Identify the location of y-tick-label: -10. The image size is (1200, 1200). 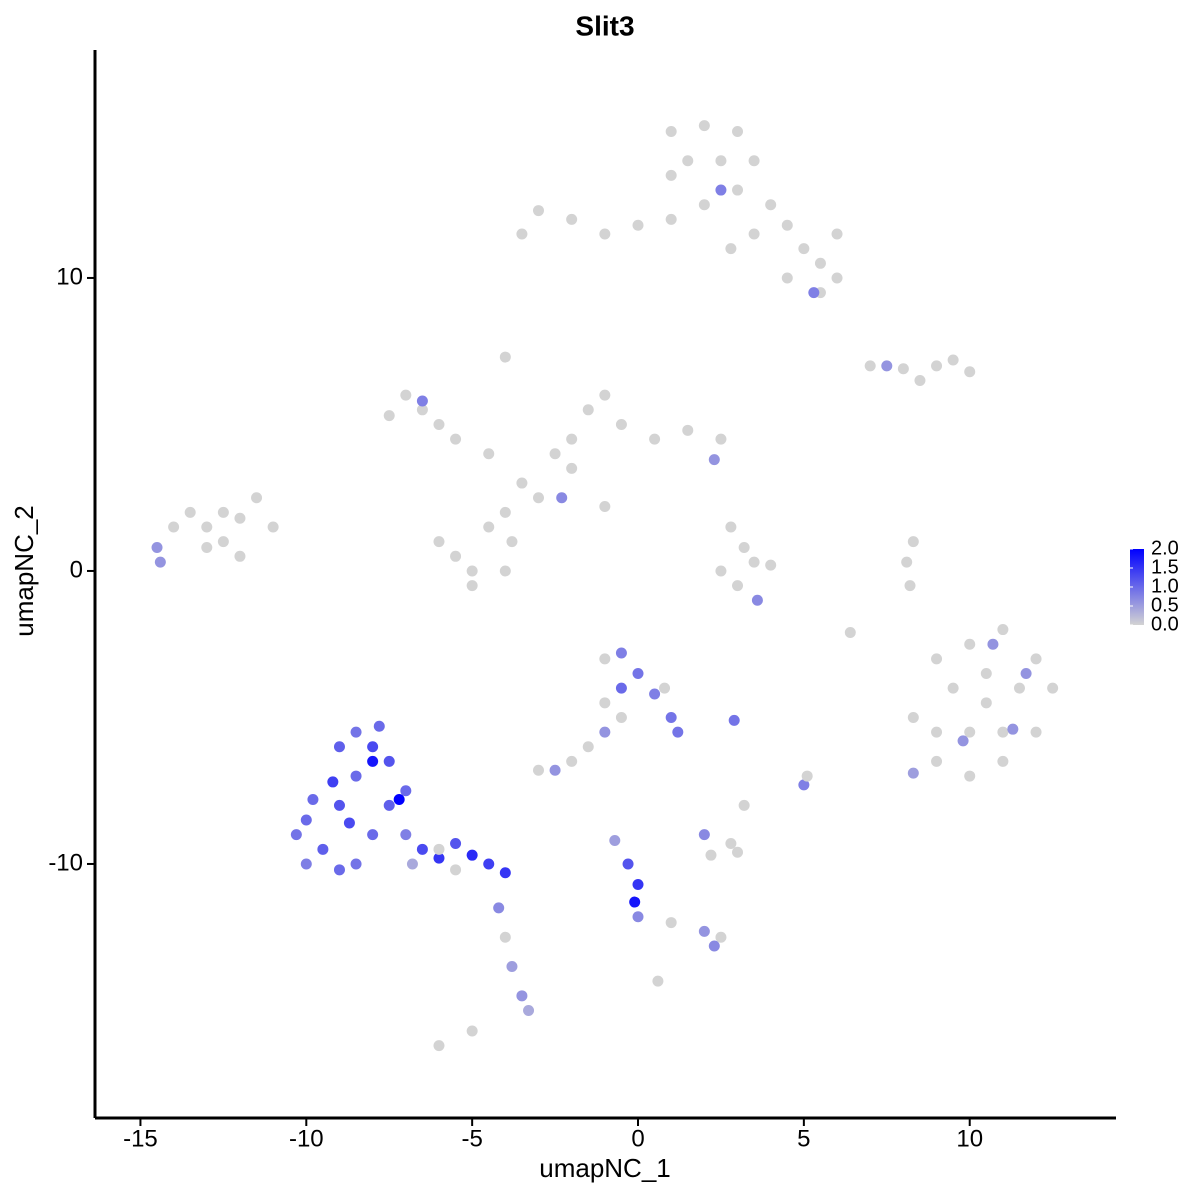
(65, 862).